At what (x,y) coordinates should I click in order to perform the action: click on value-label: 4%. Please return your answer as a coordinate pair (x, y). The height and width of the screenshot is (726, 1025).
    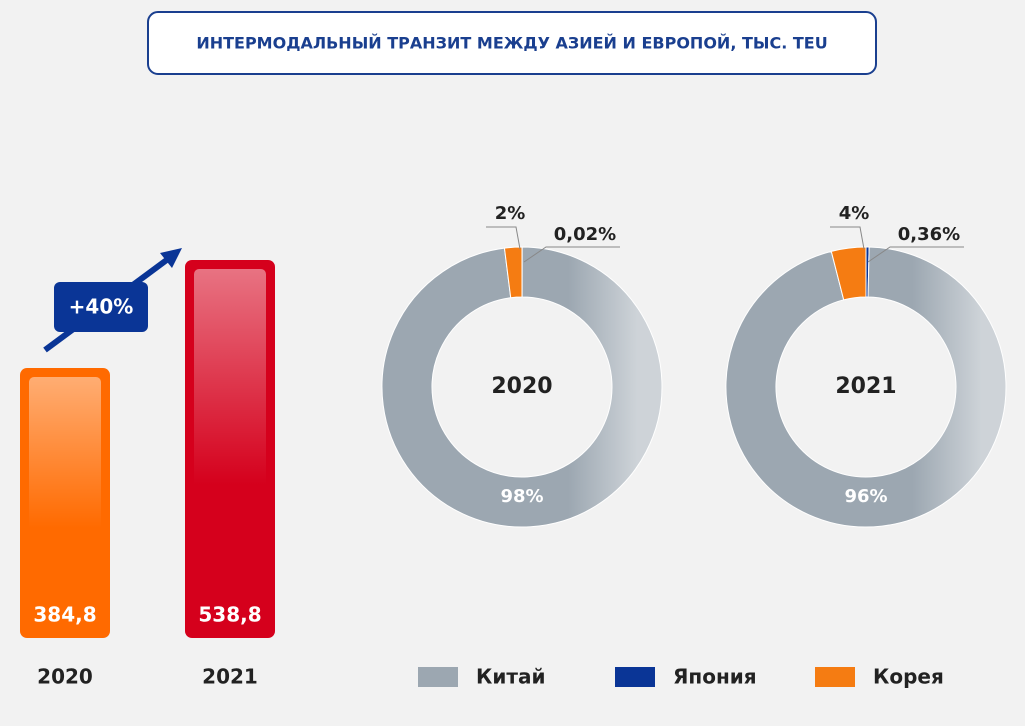
    Looking at the image, I should click on (854, 213).